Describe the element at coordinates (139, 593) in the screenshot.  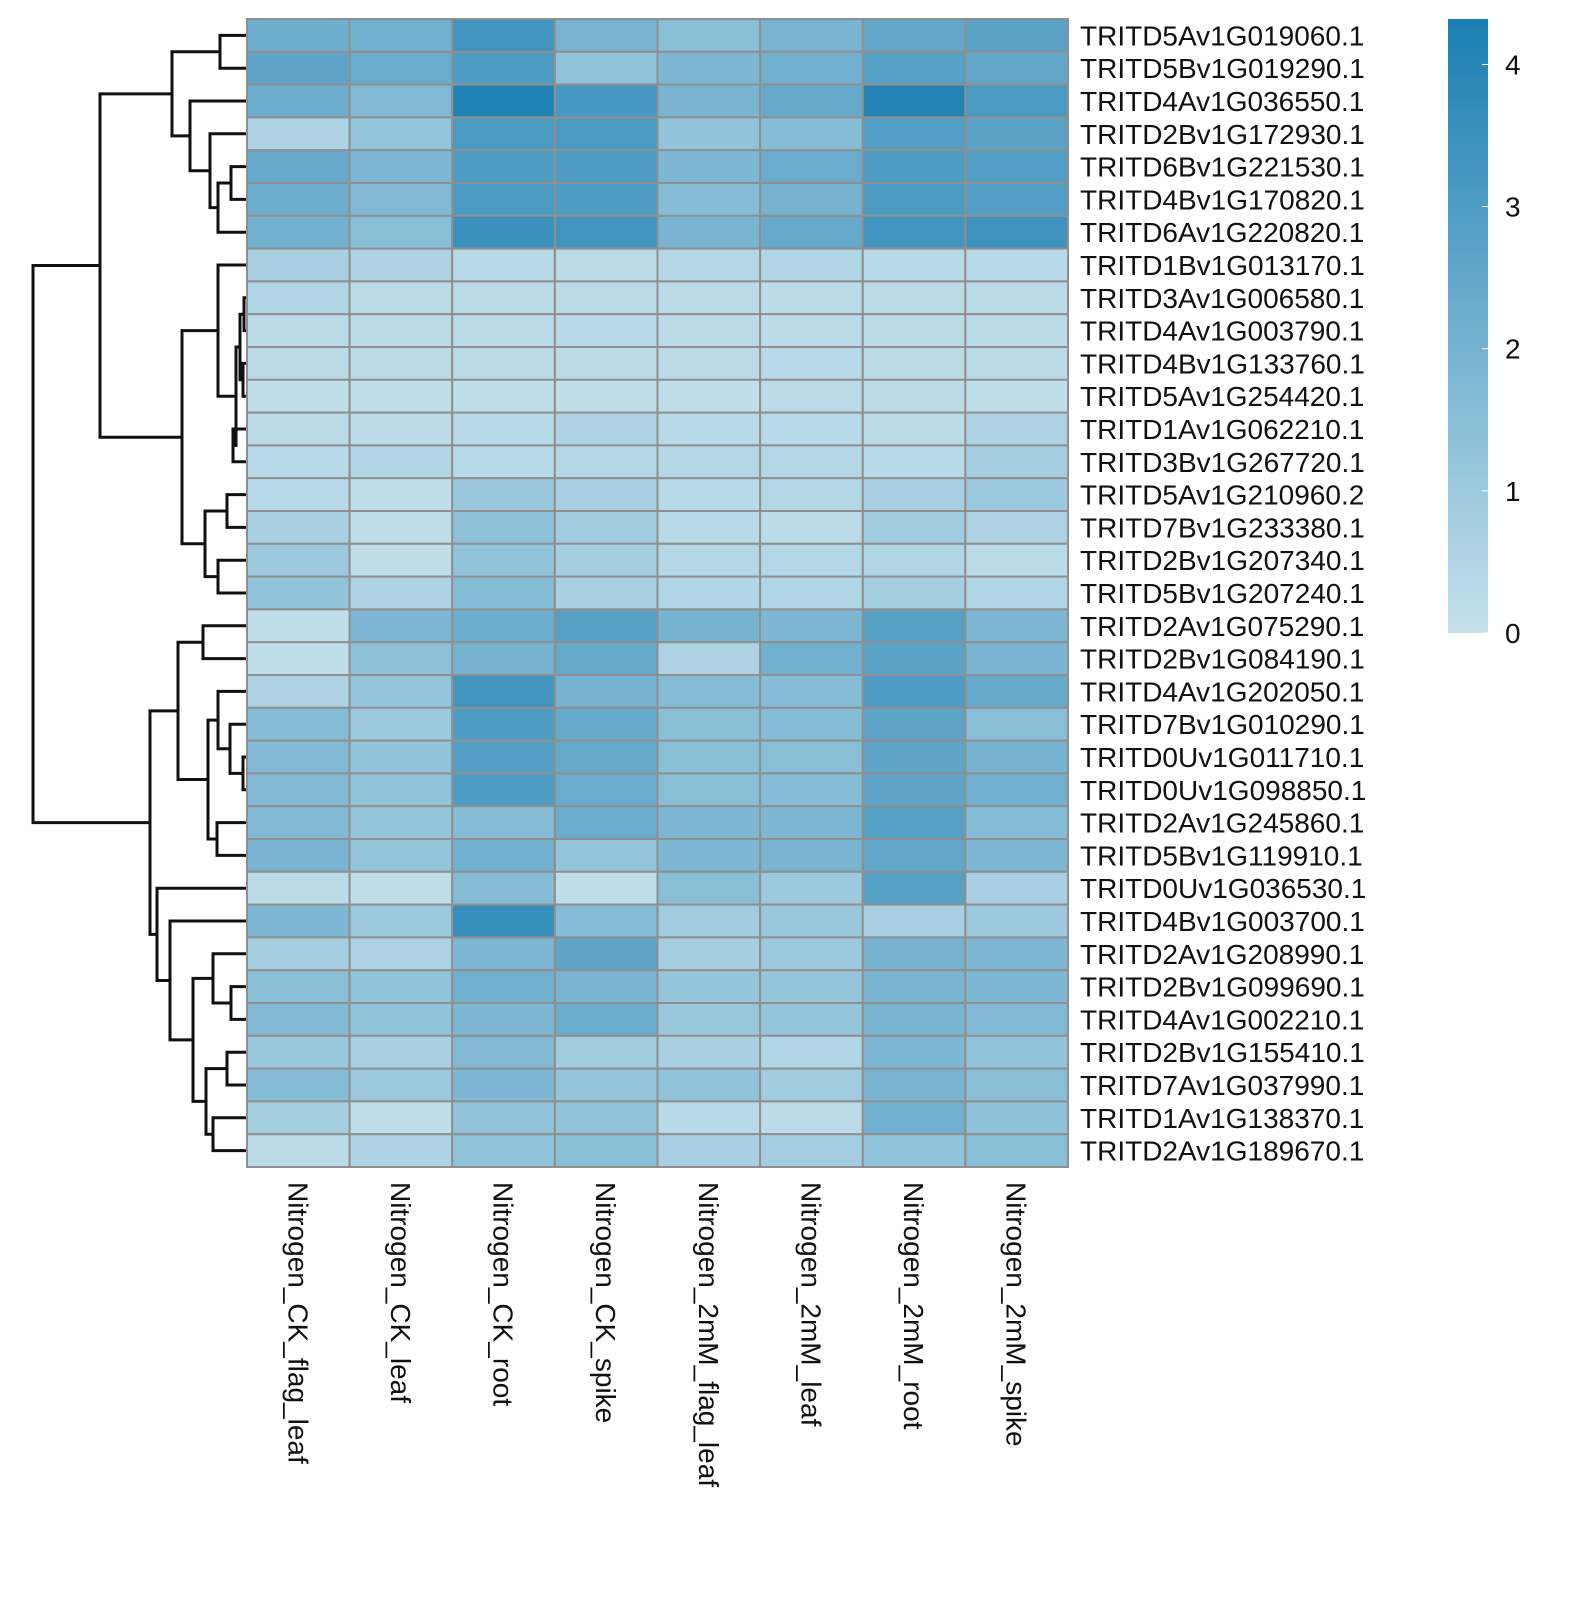
I see `dendrogram` at that location.